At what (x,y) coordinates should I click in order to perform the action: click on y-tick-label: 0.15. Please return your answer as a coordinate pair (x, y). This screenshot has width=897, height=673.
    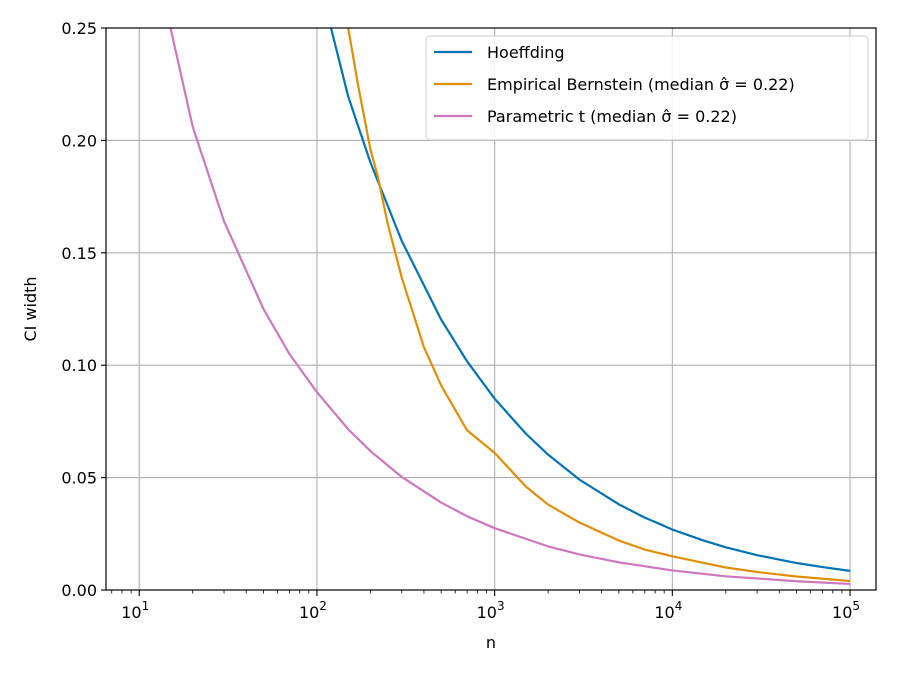
    Looking at the image, I should click on (79, 253).